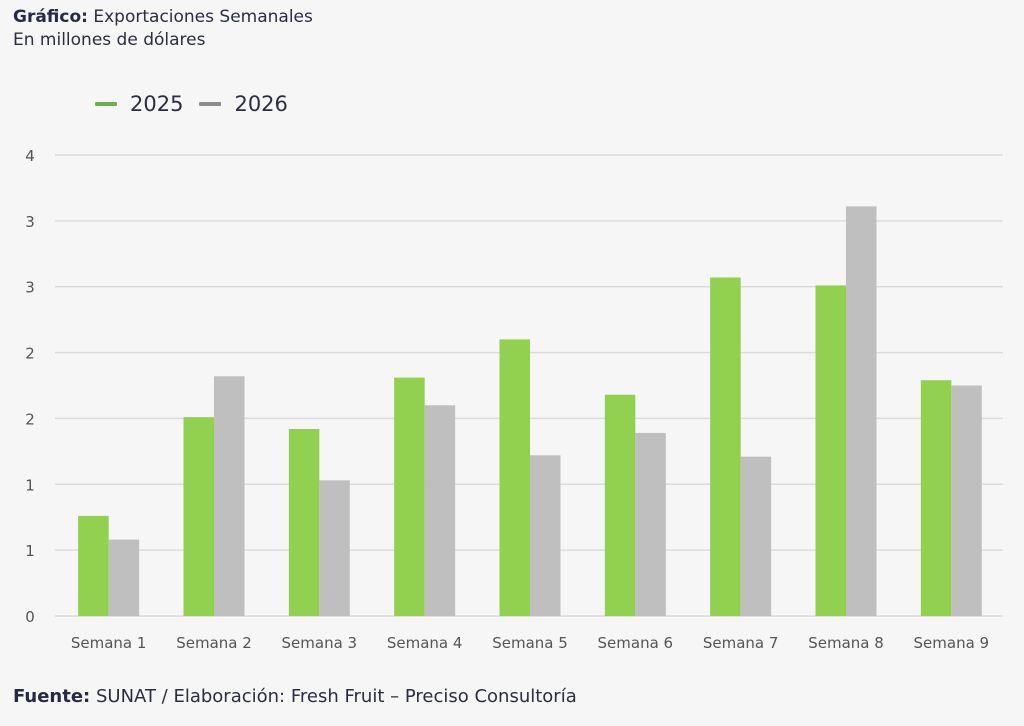  I want to click on legend-label-2025: 2025, so click(157, 104).